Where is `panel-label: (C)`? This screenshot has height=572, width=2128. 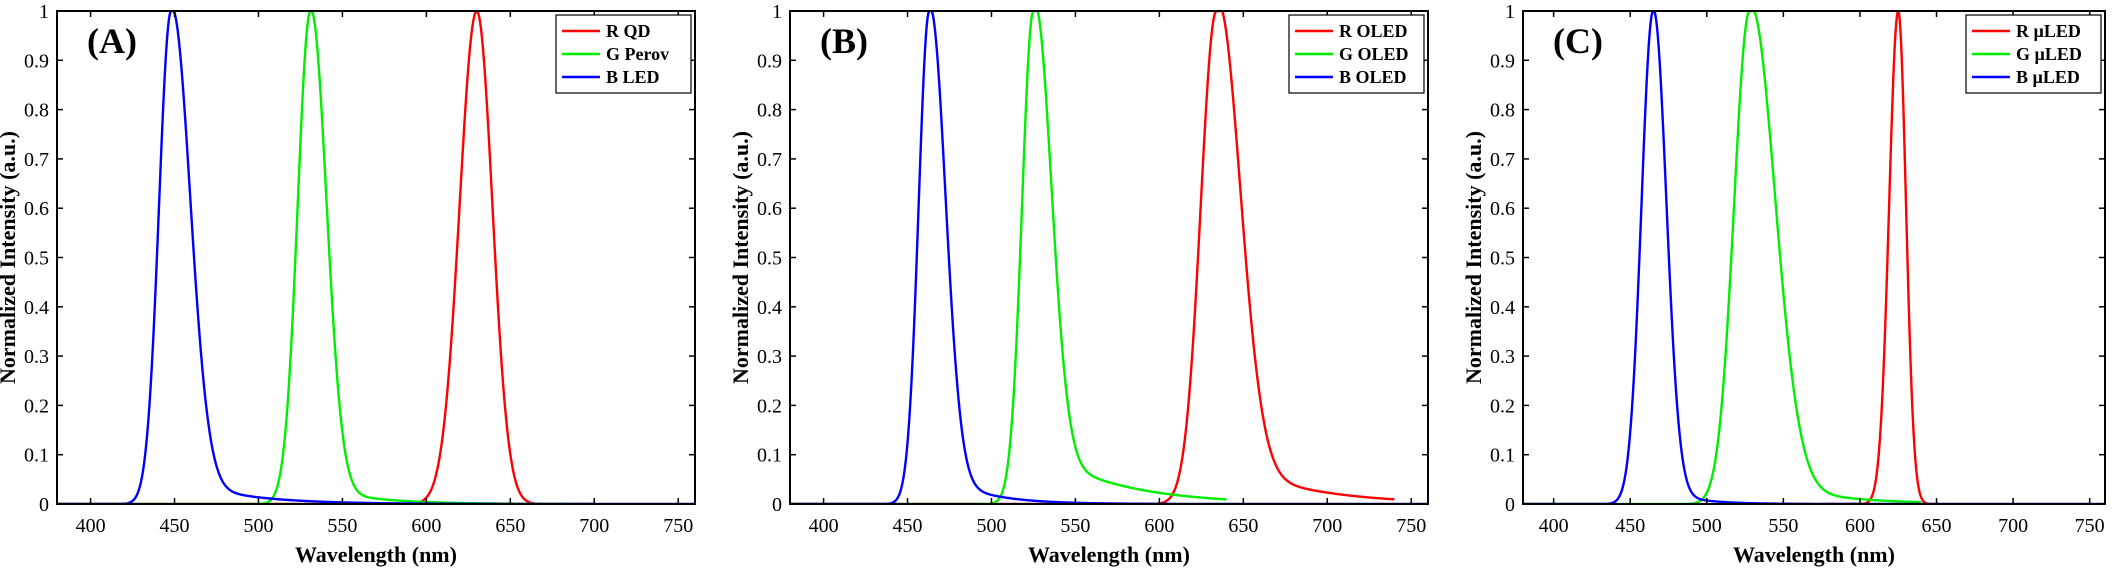 panel-label: (C) is located at coordinates (1578, 41).